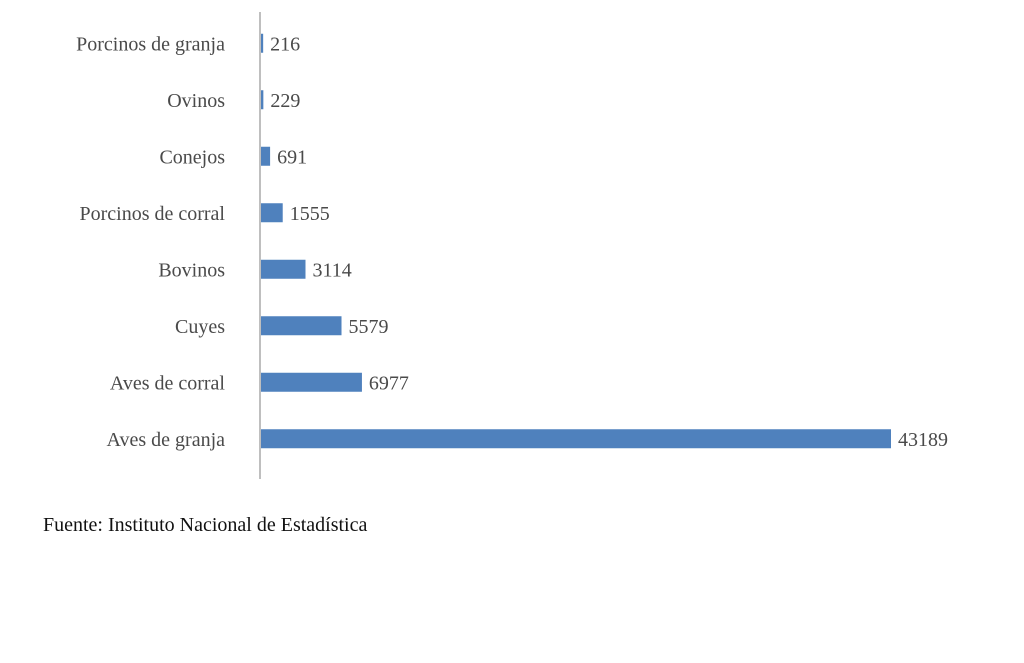 This screenshot has width=1024, height=663. Describe the element at coordinates (152, 214) in the screenshot. I see `category-label: Porcinos de corral` at that location.